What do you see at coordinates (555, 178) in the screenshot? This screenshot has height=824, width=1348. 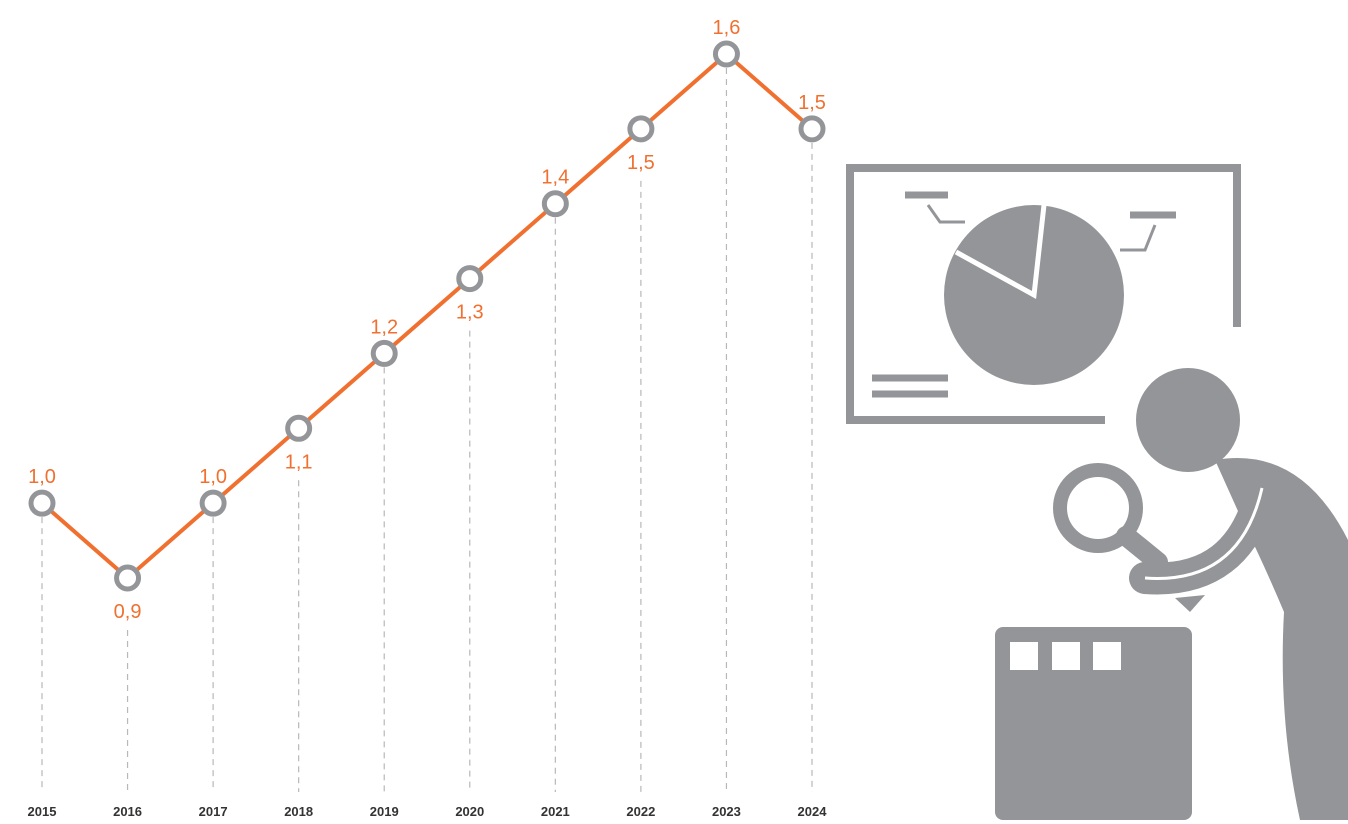 I see `value-label: 1,4` at bounding box center [555, 178].